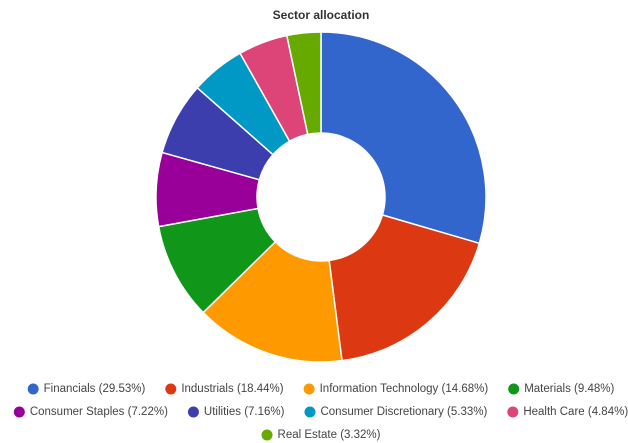 The width and height of the screenshot is (628, 443). Describe the element at coordinates (148, 412) in the screenshot. I see `legend-value: (7.22%)` at that location.